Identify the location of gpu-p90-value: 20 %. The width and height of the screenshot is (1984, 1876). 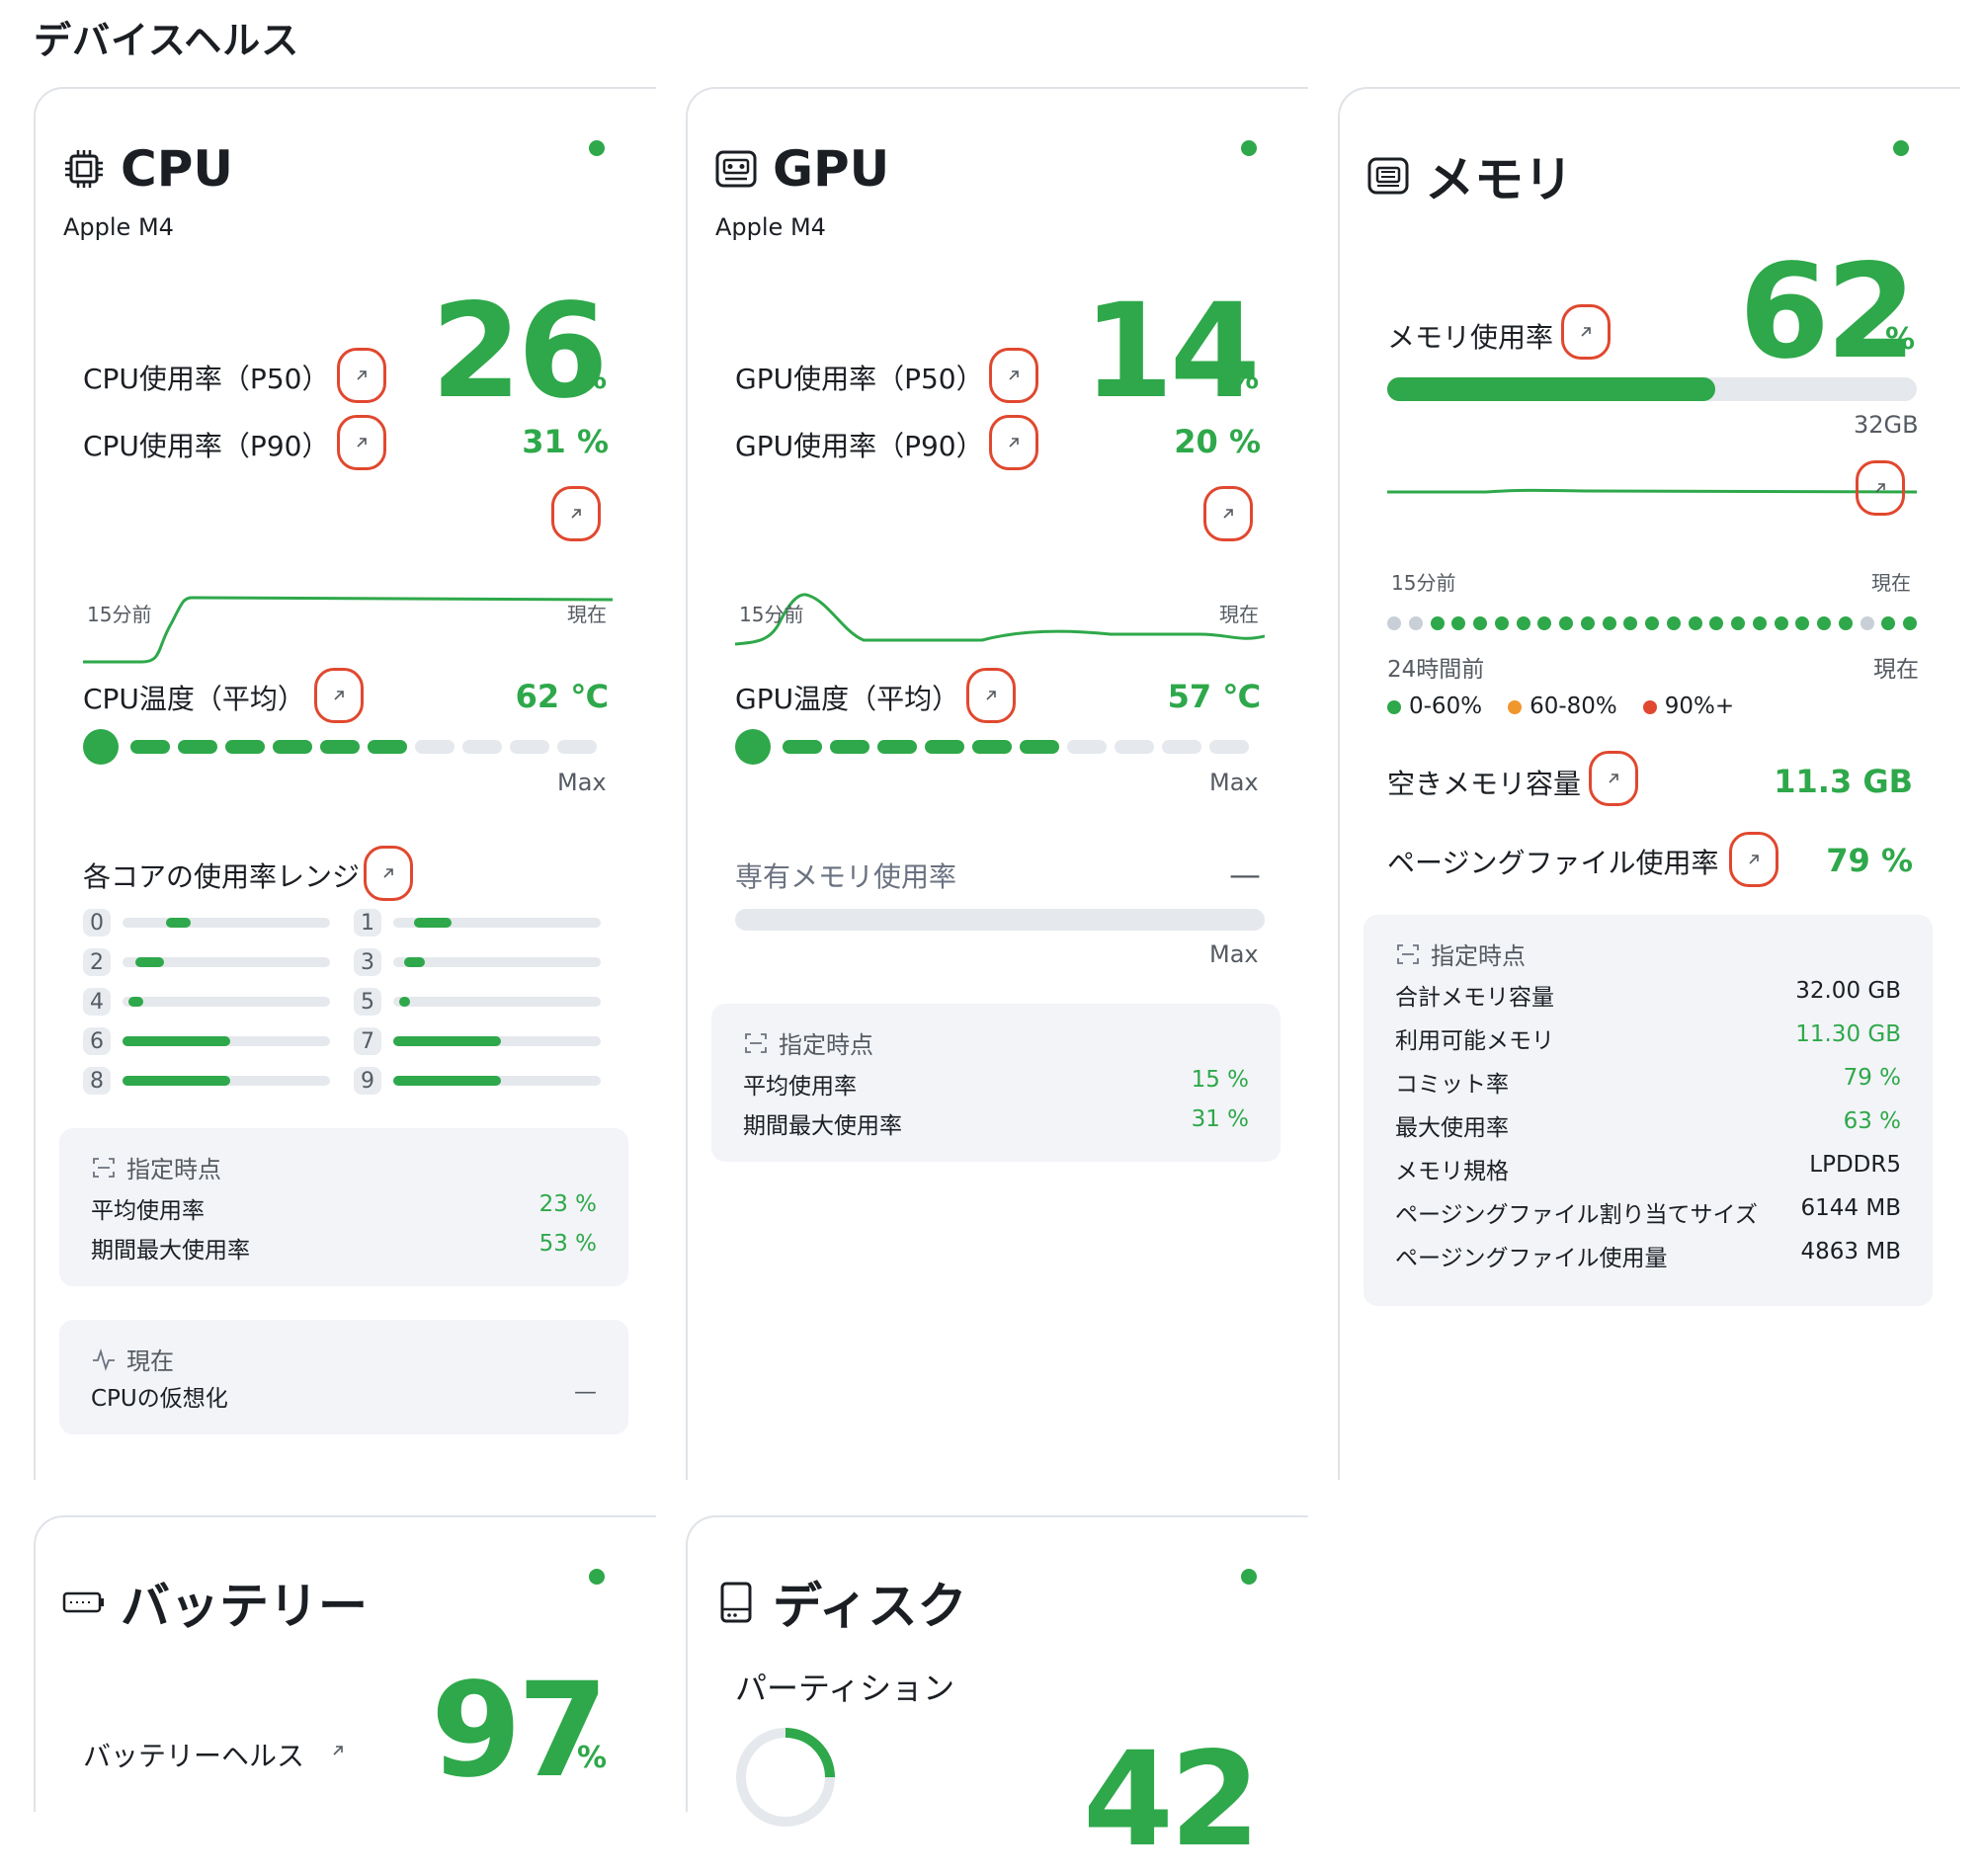
(1218, 442).